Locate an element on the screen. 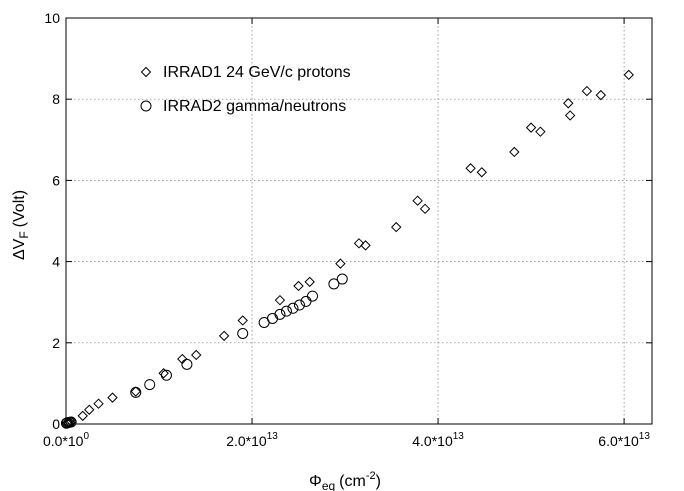 The width and height of the screenshot is (684, 491). y-tick-label: 4 is located at coordinates (56, 262).